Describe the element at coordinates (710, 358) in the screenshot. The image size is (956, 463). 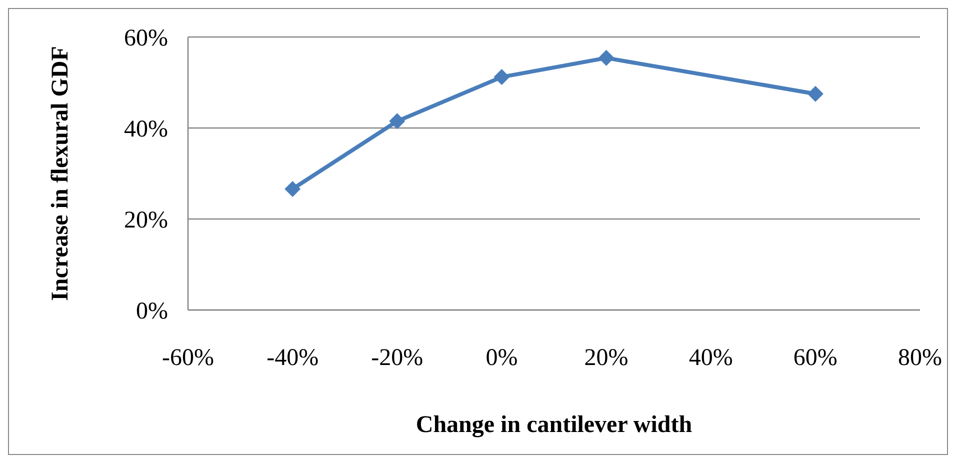
I see `x-tick-label: 40%` at that location.